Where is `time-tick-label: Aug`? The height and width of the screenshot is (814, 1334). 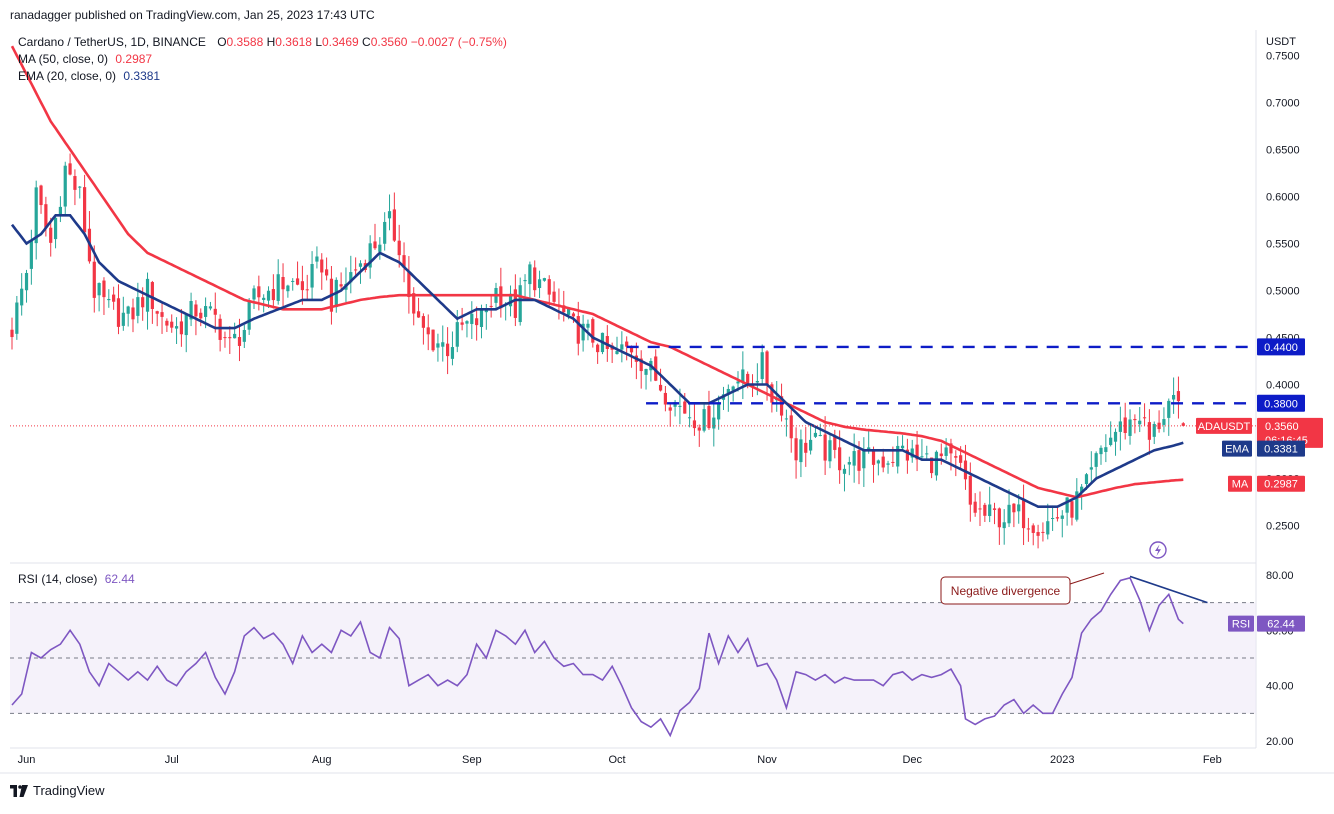 time-tick-label: Aug is located at coordinates (322, 760).